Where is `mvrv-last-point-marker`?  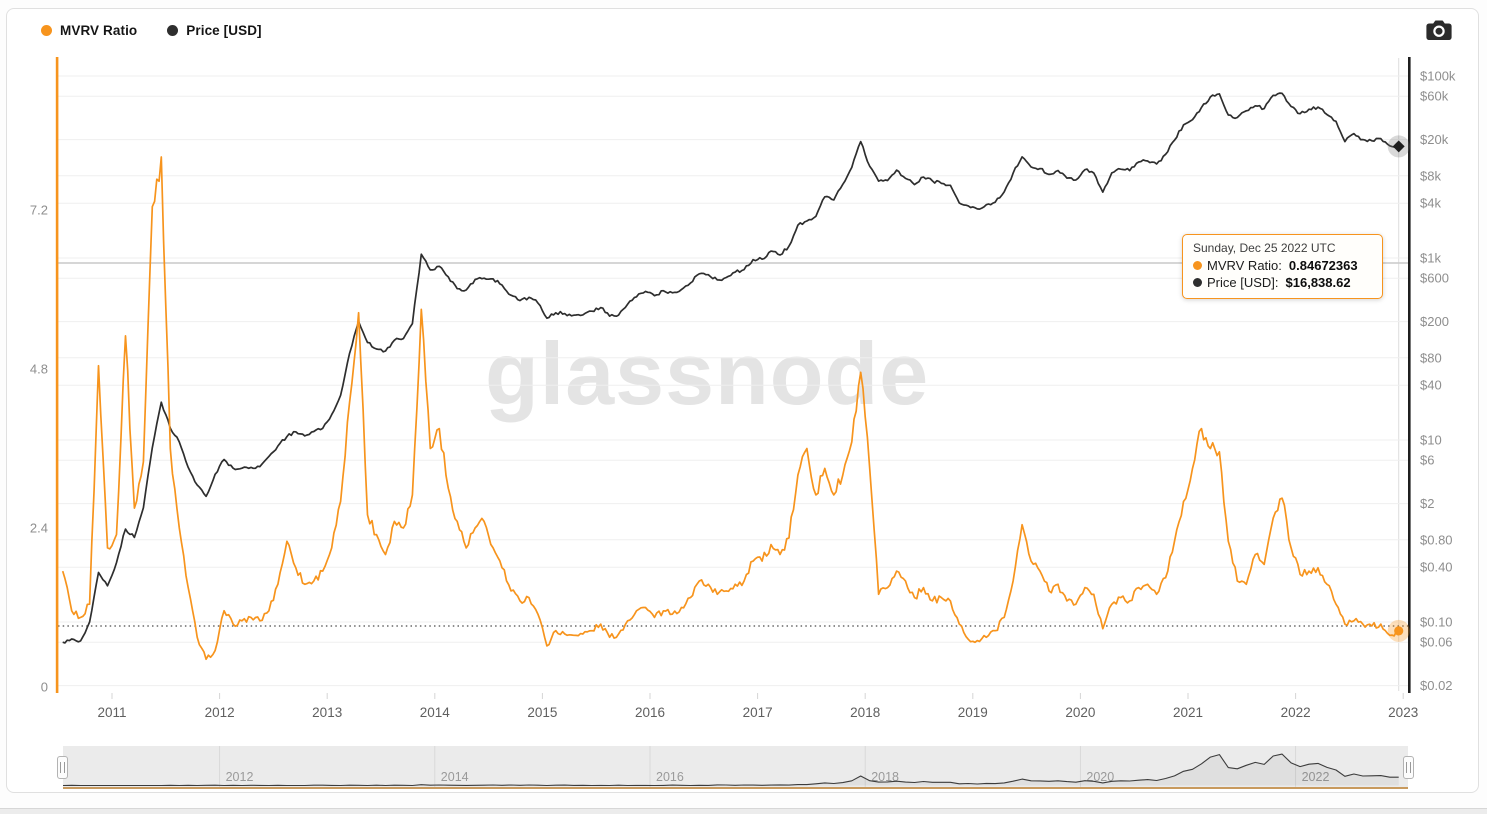 mvrv-last-point-marker is located at coordinates (1399, 631).